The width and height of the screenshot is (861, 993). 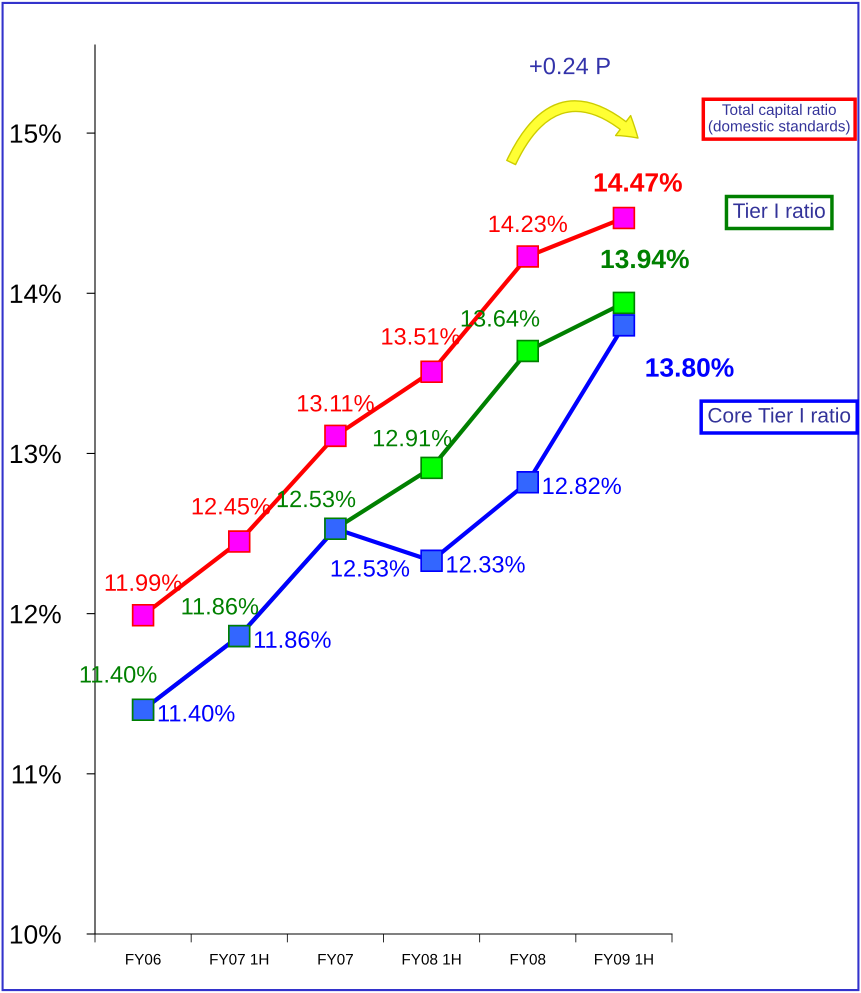 What do you see at coordinates (638, 182) in the screenshot?
I see `data-label: 14.47%` at bounding box center [638, 182].